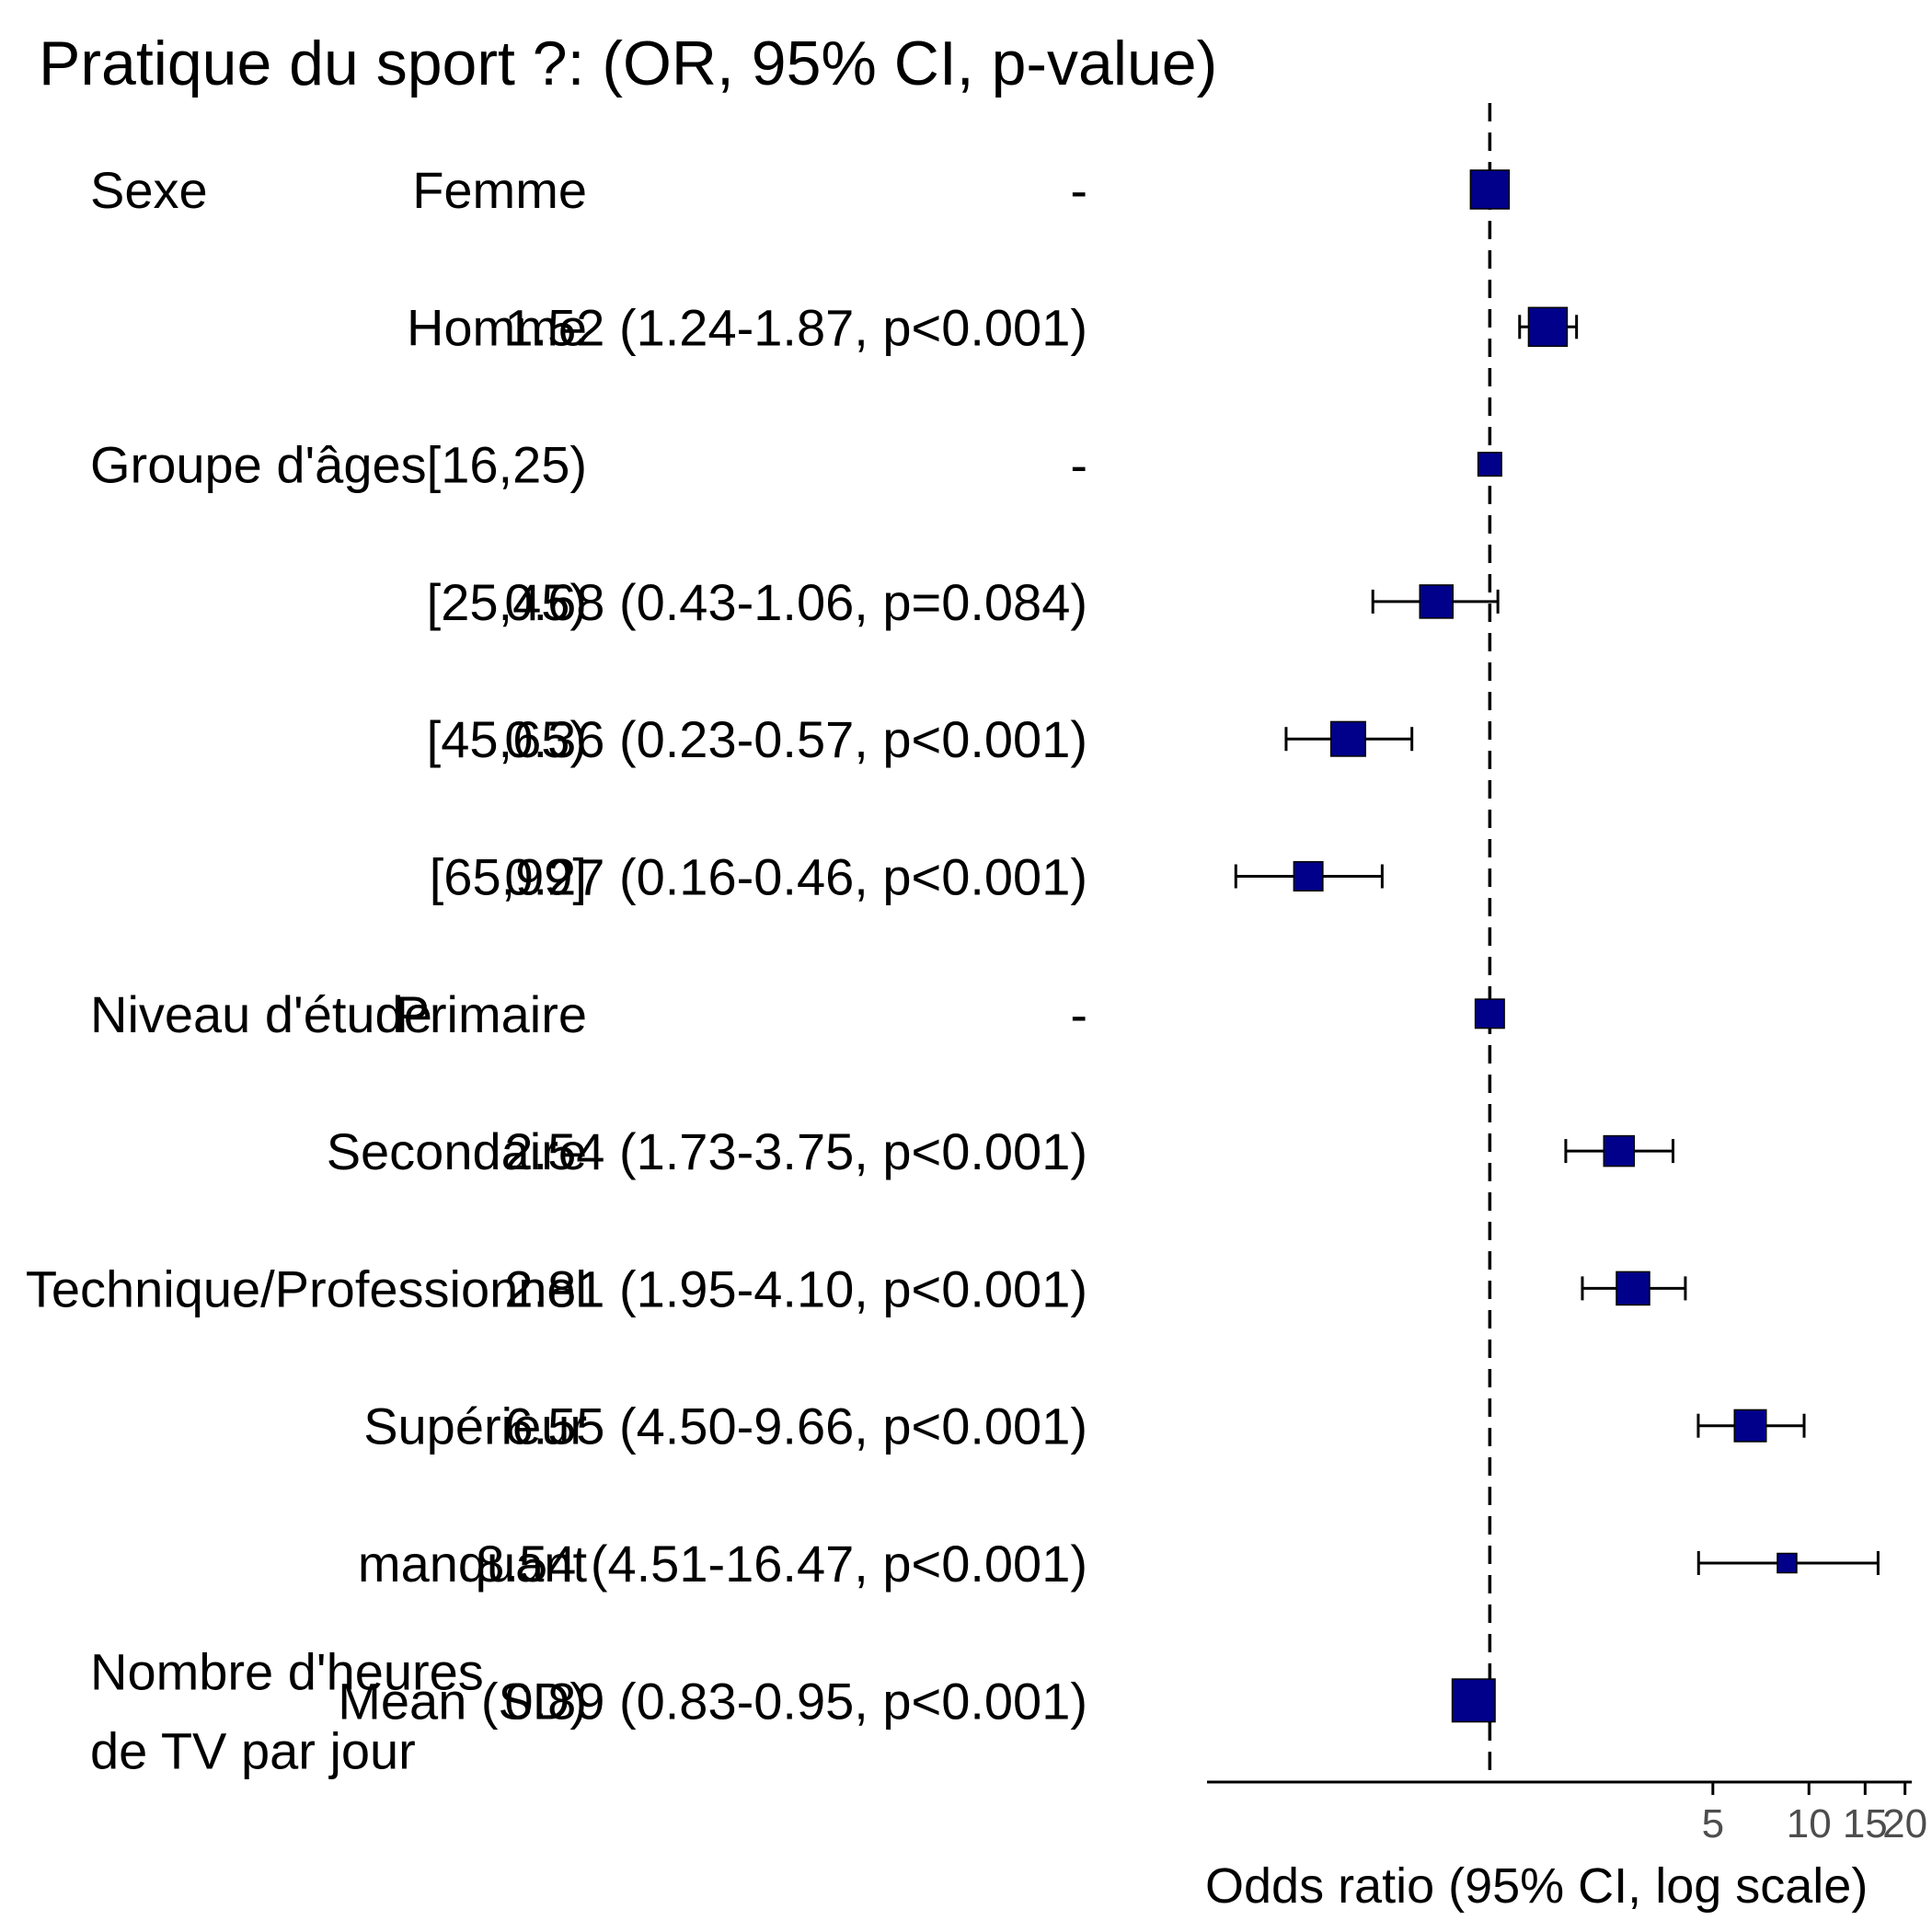  I want to click on row-variable-label: Groupe d'âges, so click(258, 465).